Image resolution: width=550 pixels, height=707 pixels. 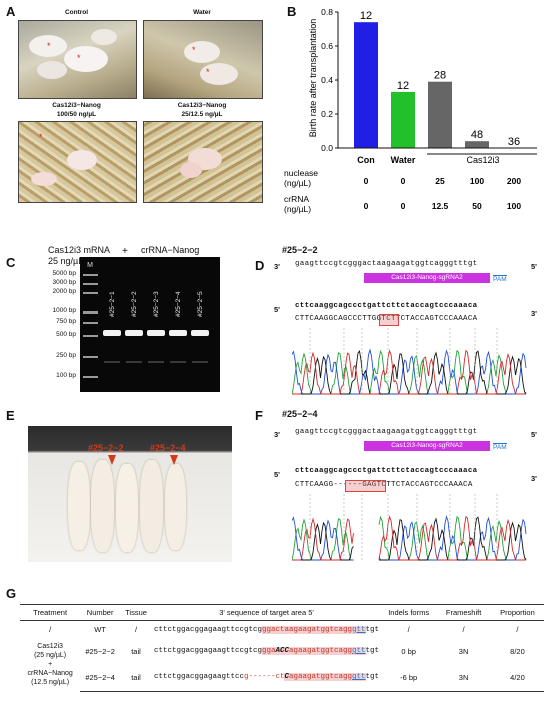 I want to click on photo-caption-control: Control, so click(x=76, y=12).